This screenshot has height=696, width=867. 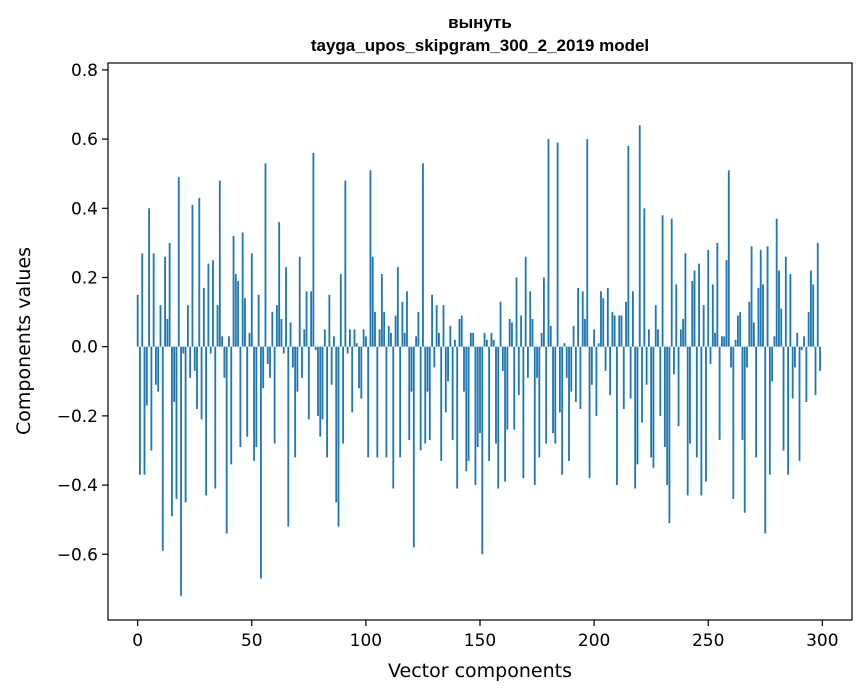 I want to click on y-tick-label: 0.0, so click(x=84, y=348).